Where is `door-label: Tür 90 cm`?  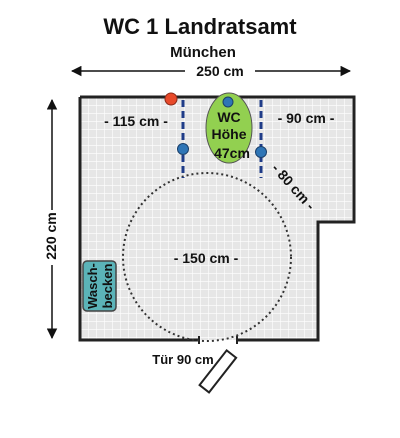
door-label: Tür 90 cm is located at coordinates (182, 359).